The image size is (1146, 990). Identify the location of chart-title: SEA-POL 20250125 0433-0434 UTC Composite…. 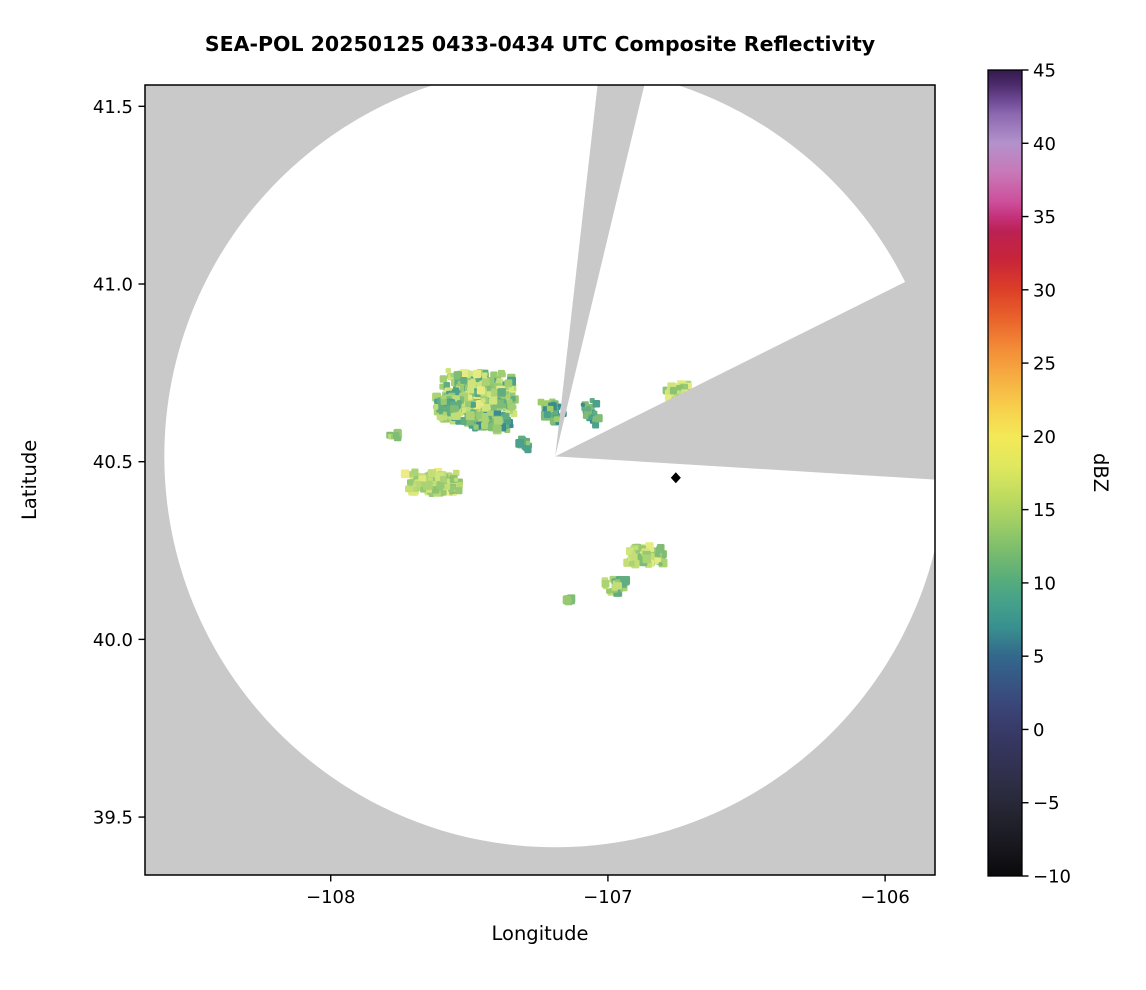
(540, 44).